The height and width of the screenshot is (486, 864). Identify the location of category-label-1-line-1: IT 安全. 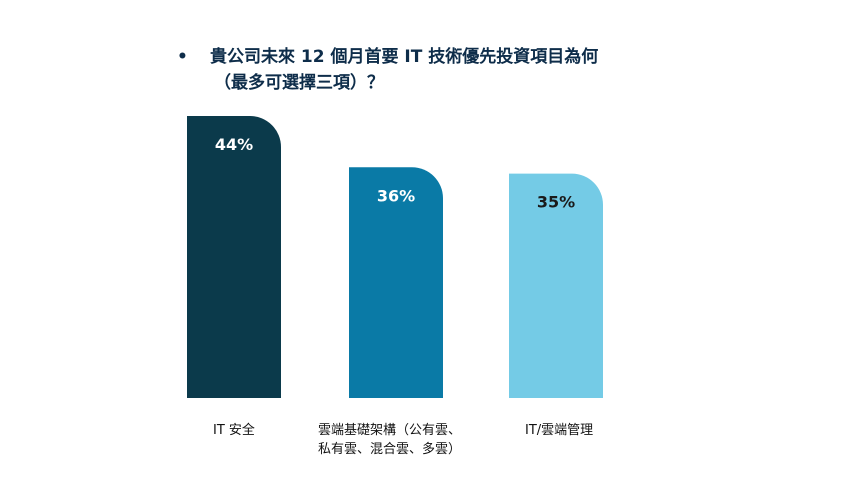
(234, 430).